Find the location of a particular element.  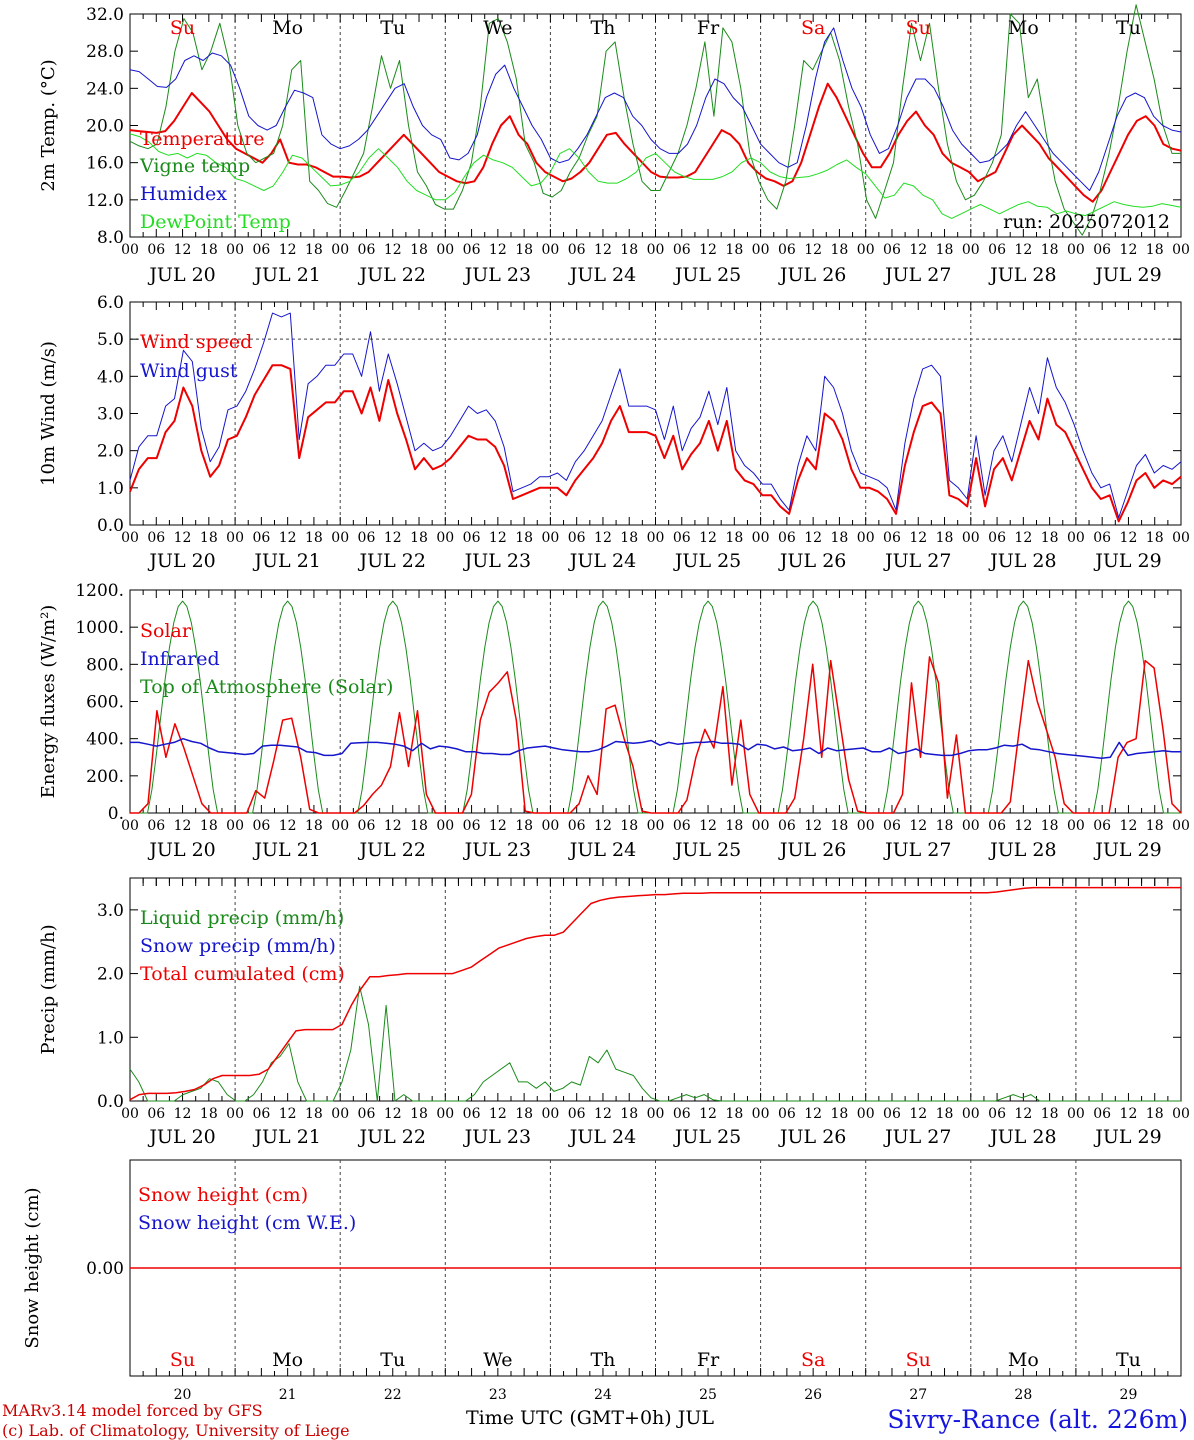

day-number-label: 22 is located at coordinates (393, 1395).